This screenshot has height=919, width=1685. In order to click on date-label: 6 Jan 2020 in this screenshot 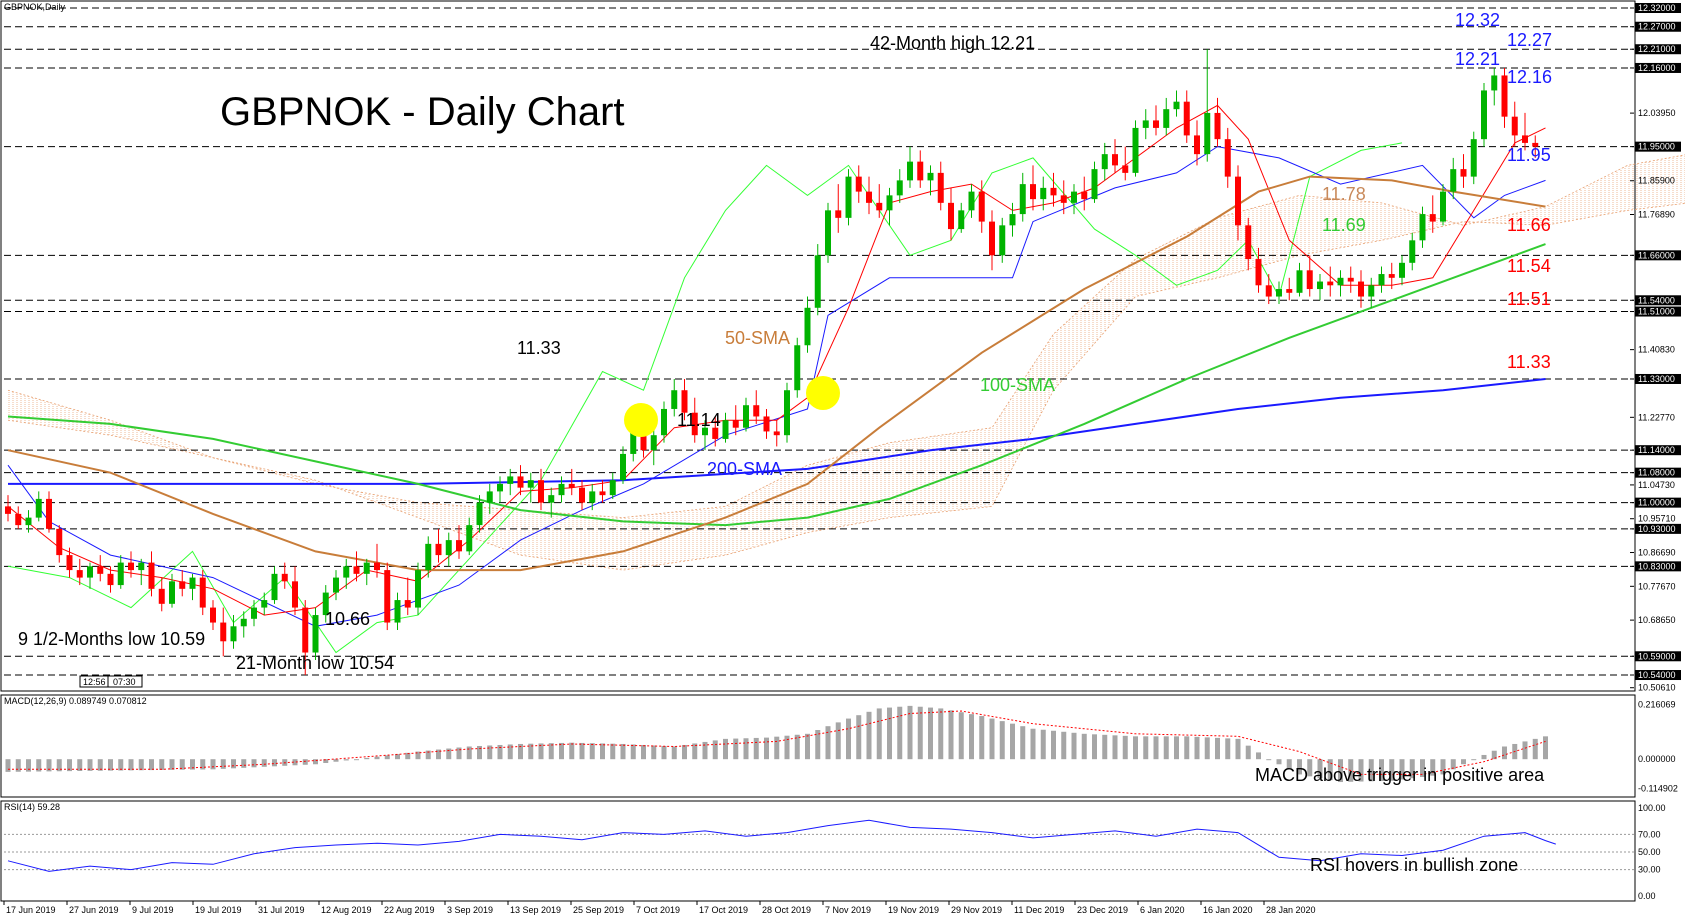, I will do `click(1162, 910)`.